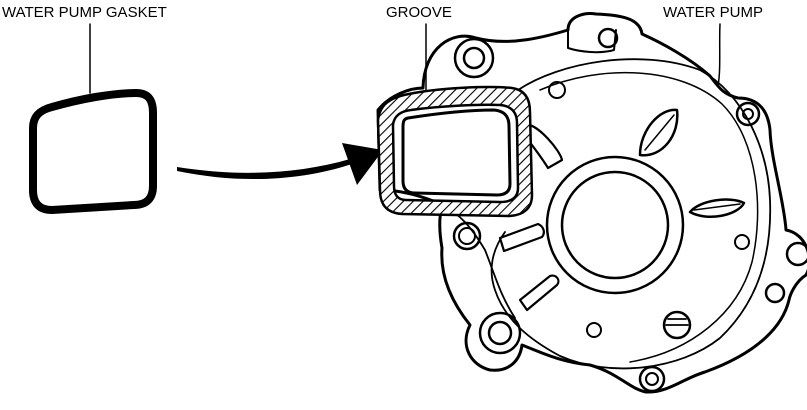  Describe the element at coordinates (93, 151) in the screenshot. I see `water-pump-gasket` at that location.